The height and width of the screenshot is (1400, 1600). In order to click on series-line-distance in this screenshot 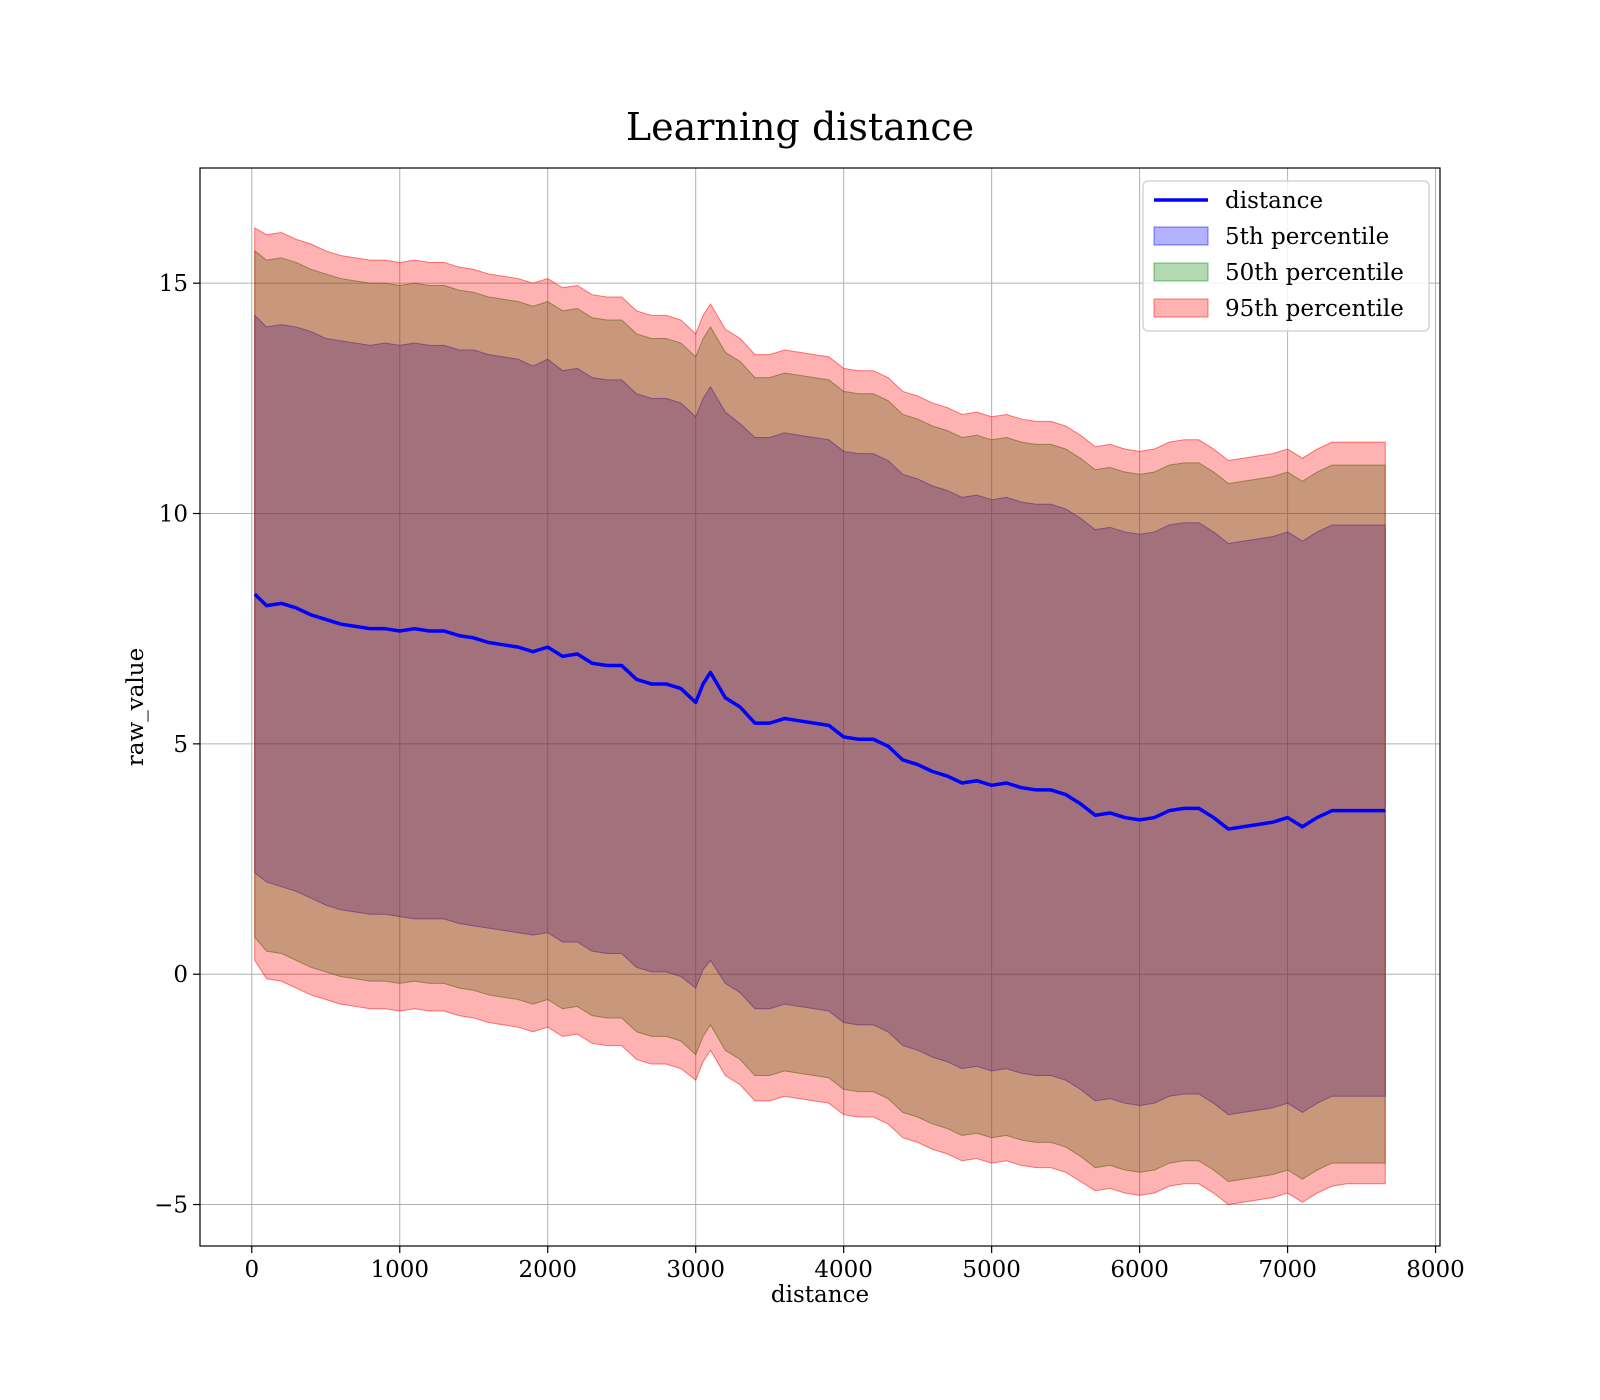, I will do `click(819, 711)`.